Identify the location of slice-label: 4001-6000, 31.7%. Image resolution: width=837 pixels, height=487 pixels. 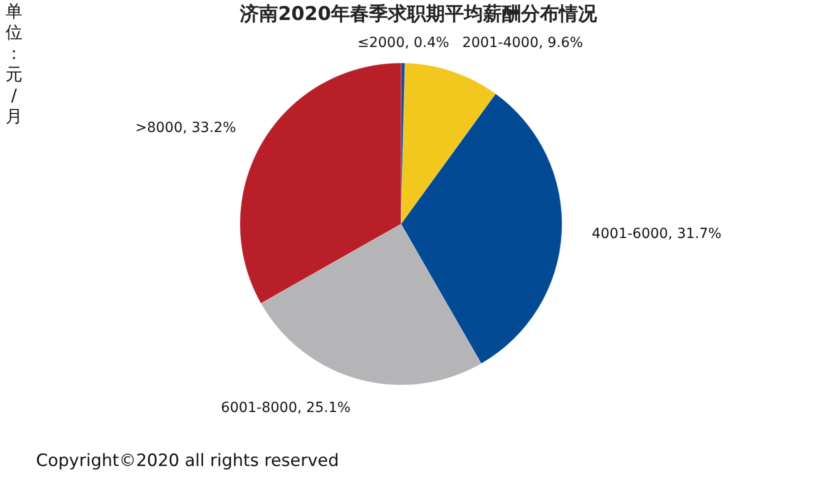
(657, 234).